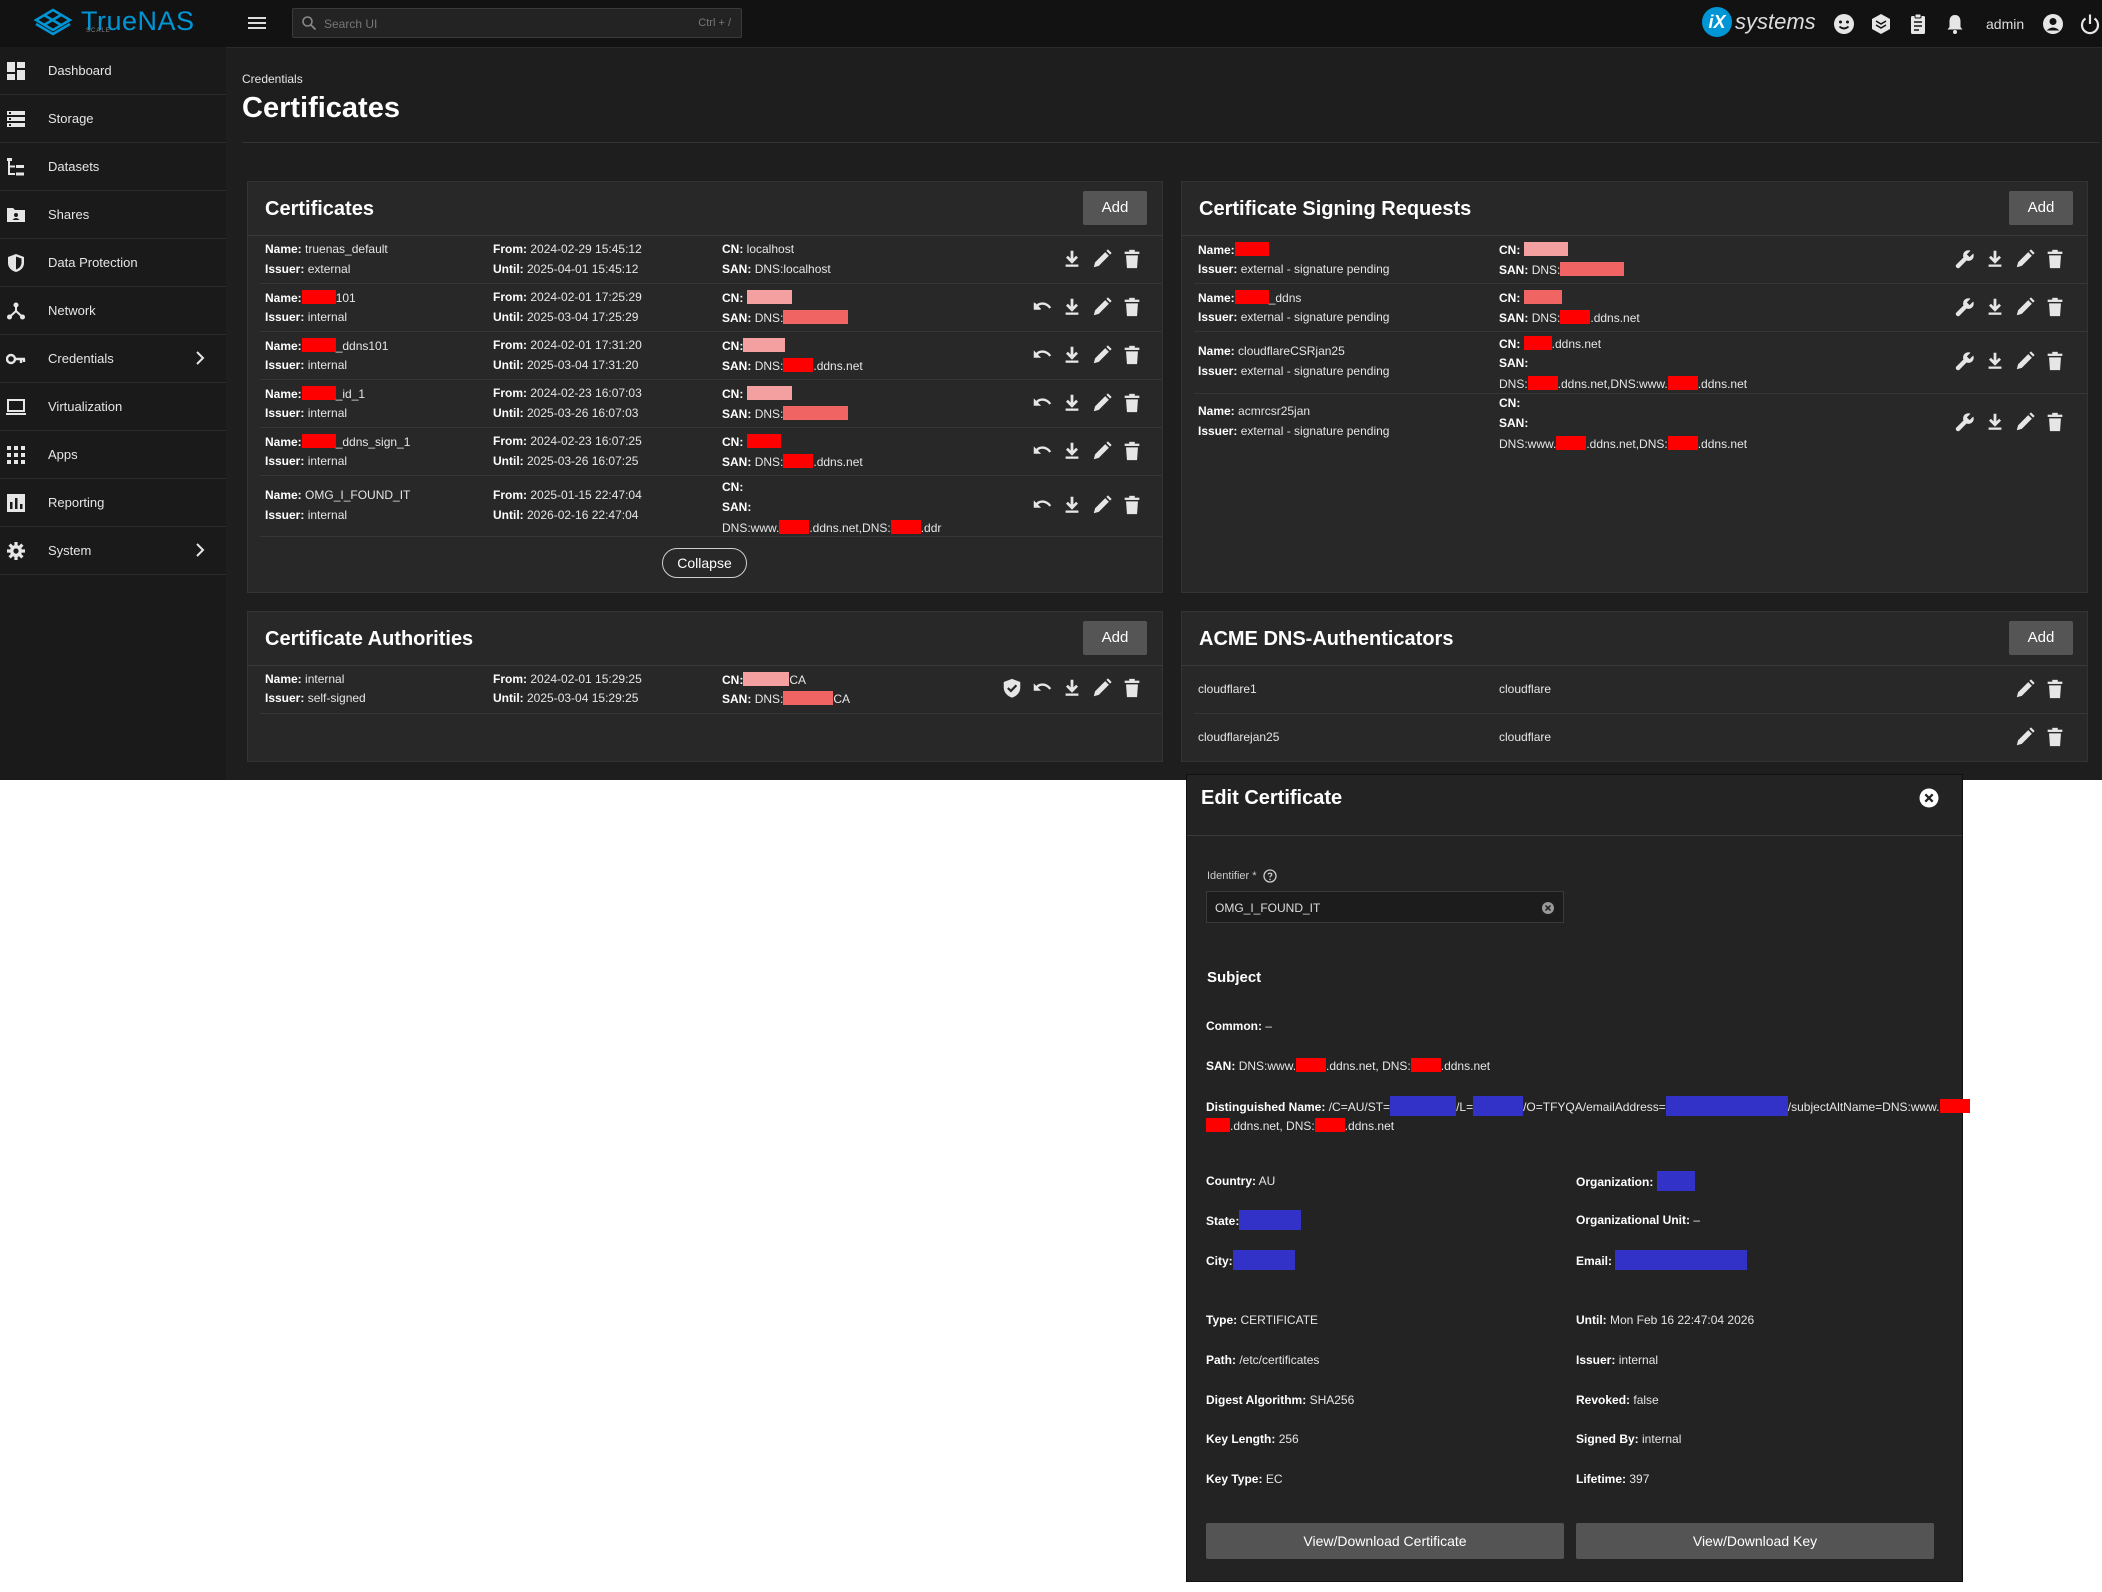 Image resolution: width=2102 pixels, height=1592 pixels. What do you see at coordinates (2053, 24) in the screenshot?
I see `account-circle-icon` at bounding box center [2053, 24].